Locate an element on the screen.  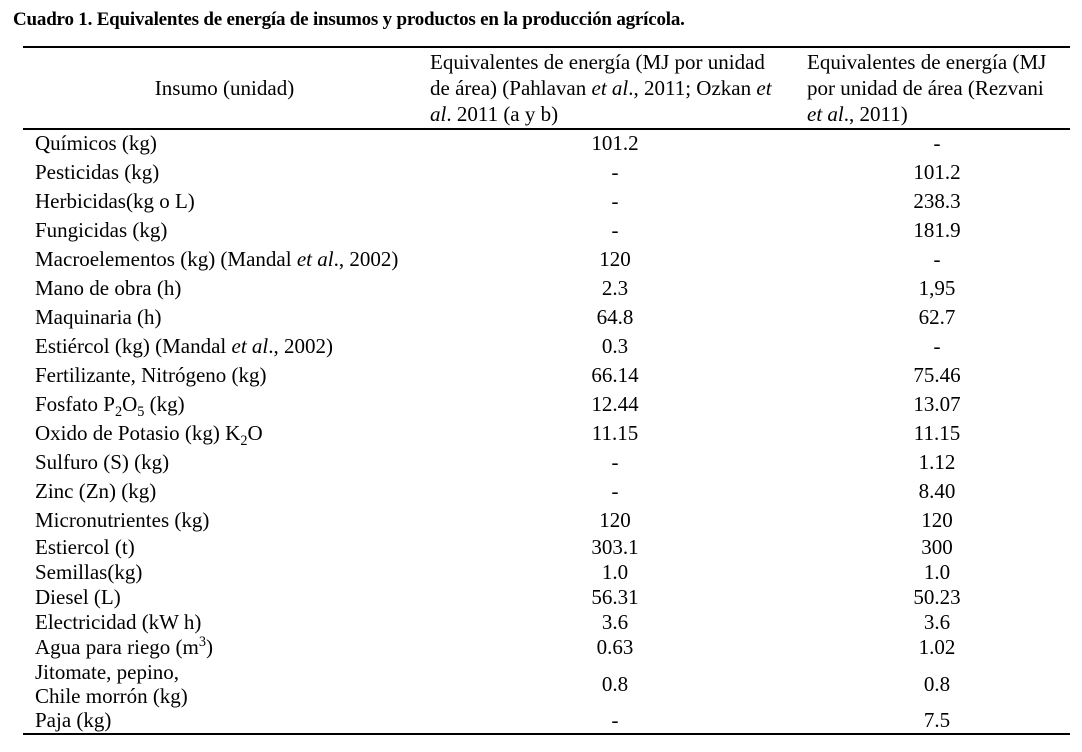
text-segment: 5 is located at coordinates (141, 411).